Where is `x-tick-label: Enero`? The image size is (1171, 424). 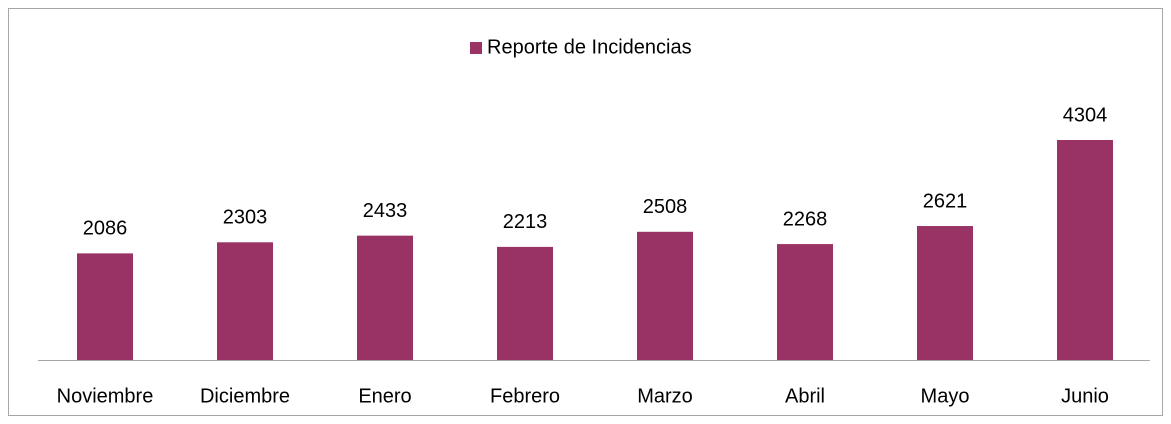 x-tick-label: Enero is located at coordinates (384, 396).